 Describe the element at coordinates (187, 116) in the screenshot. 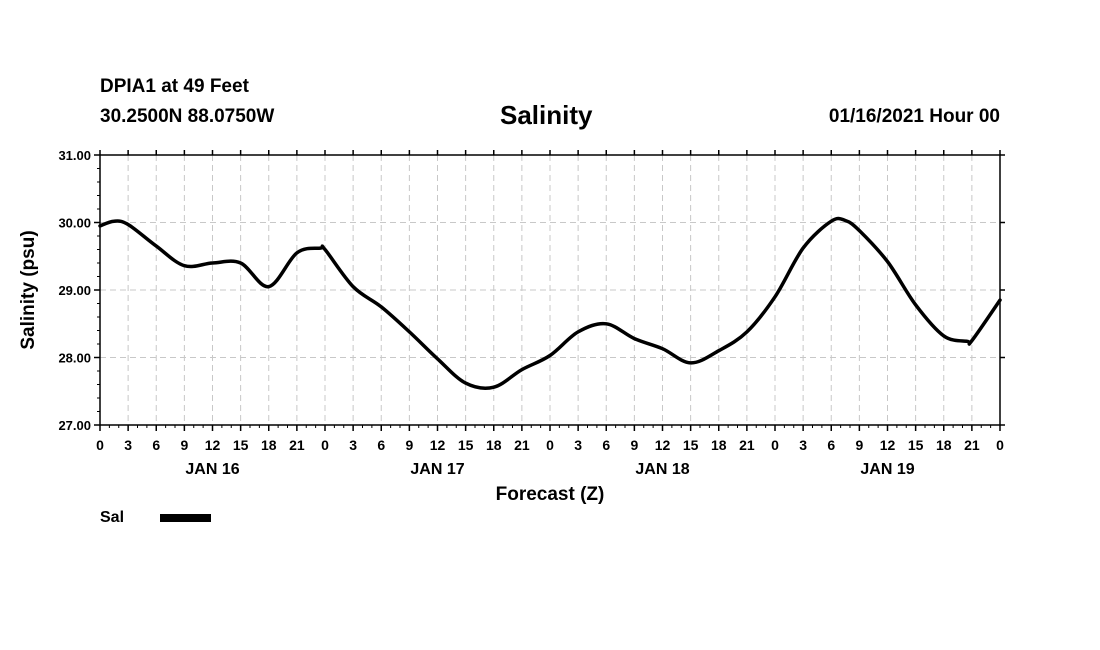

I see `station-coordinates: 30.2500N 88.0750W` at that location.